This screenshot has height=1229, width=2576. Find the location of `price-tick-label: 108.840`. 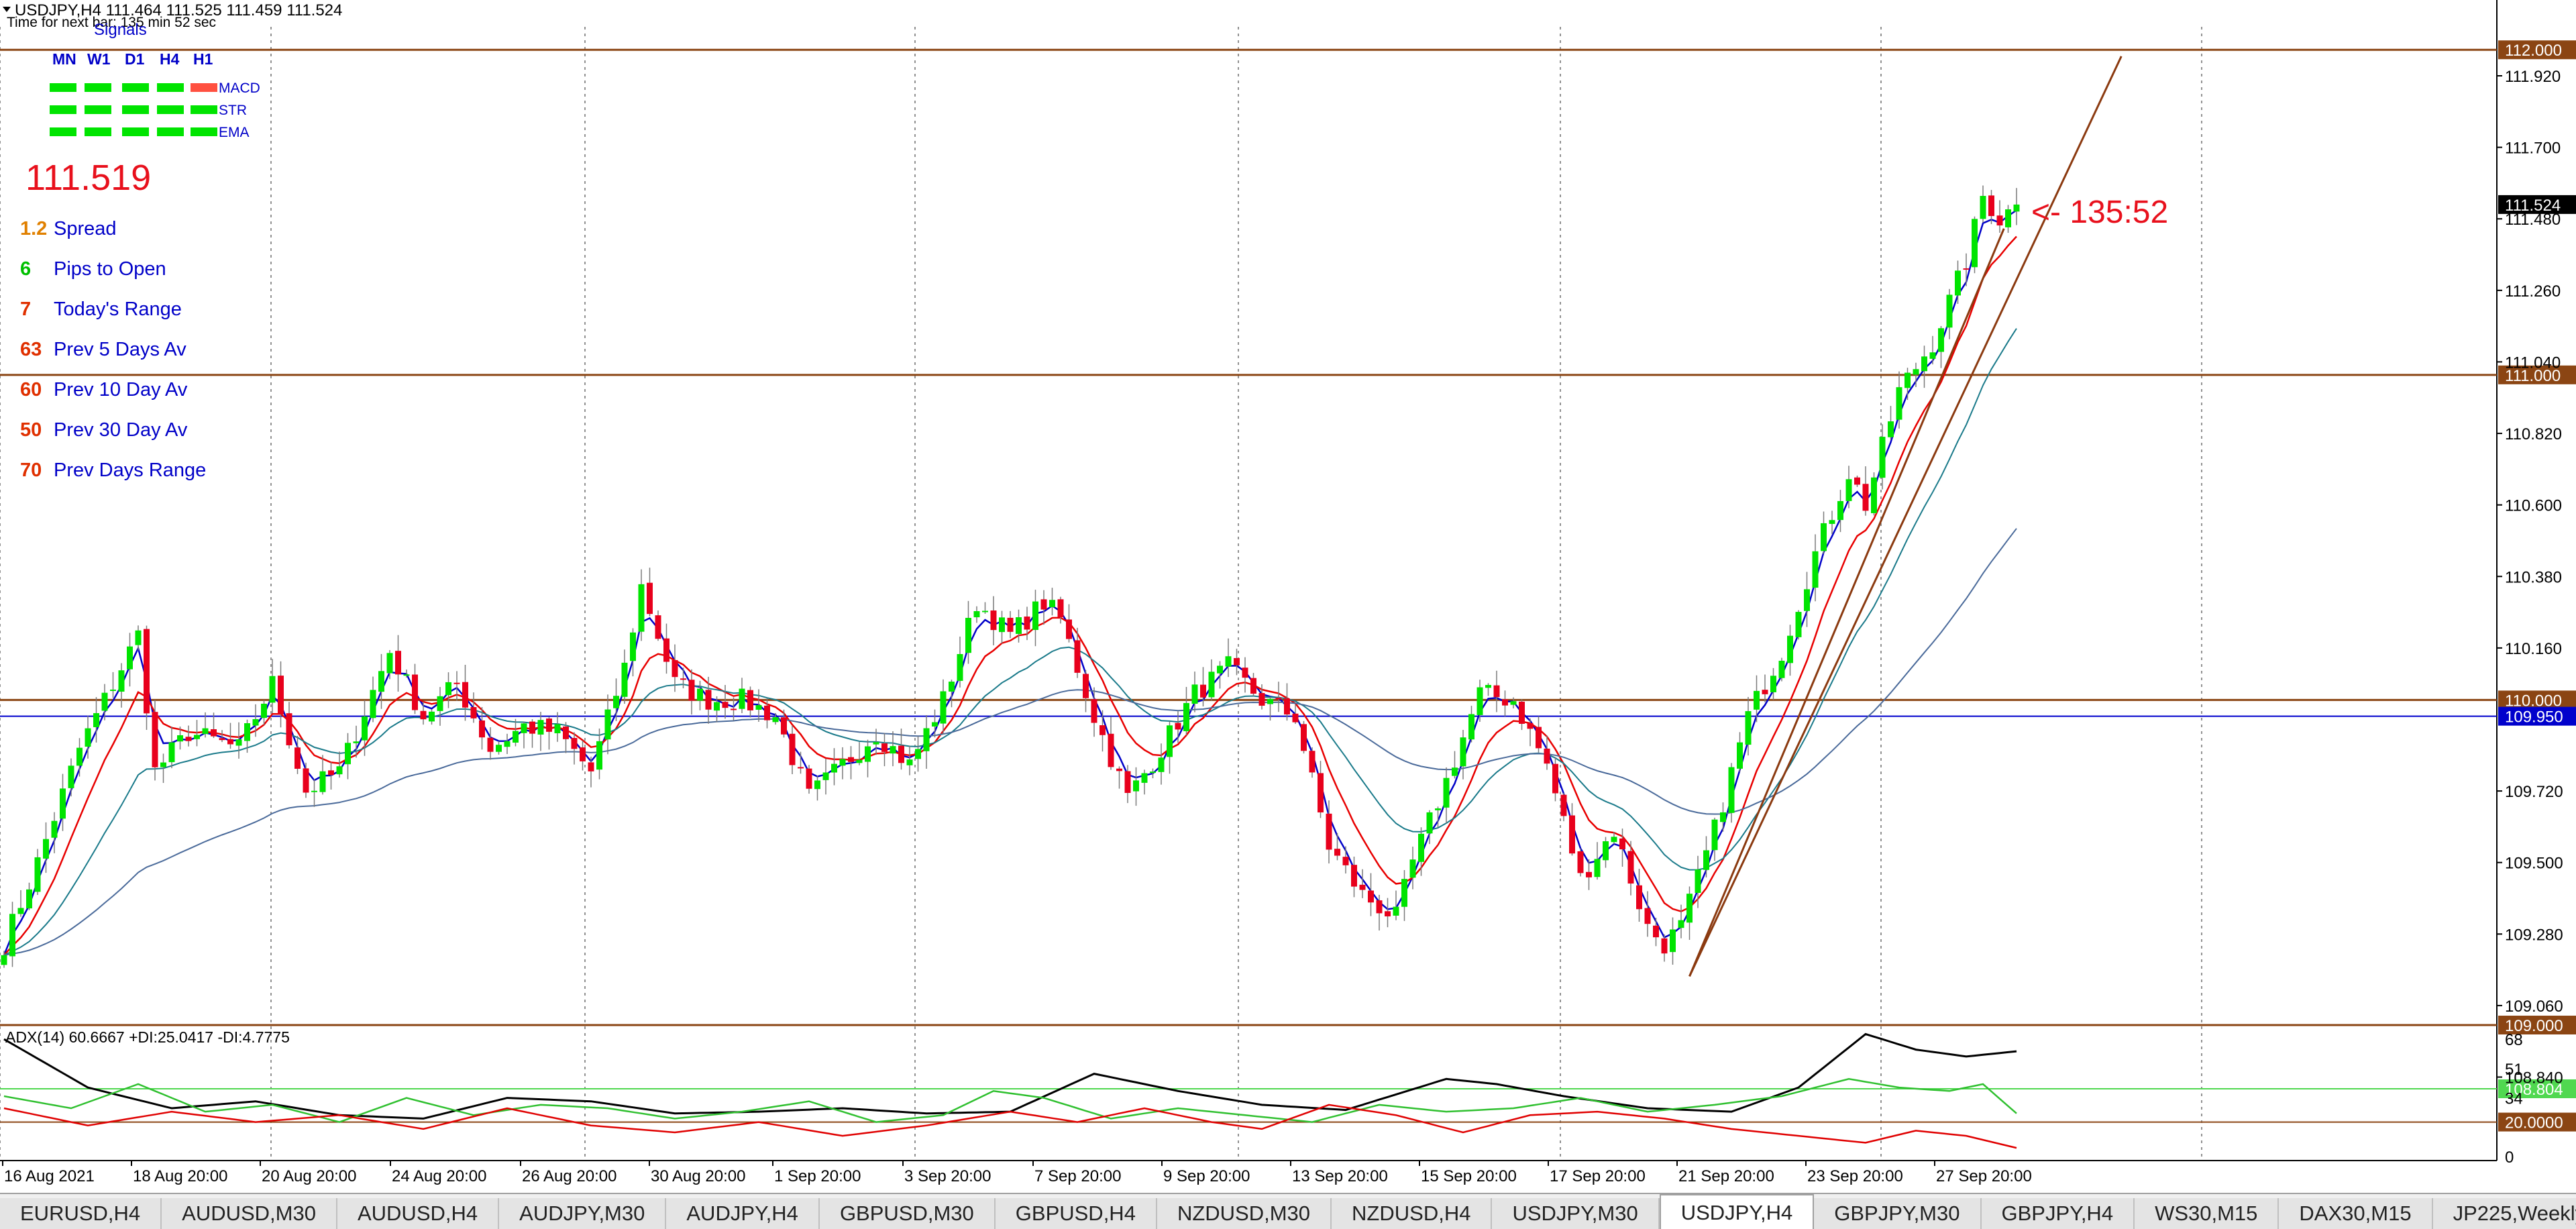

price-tick-label: 108.840 is located at coordinates (2534, 1078).